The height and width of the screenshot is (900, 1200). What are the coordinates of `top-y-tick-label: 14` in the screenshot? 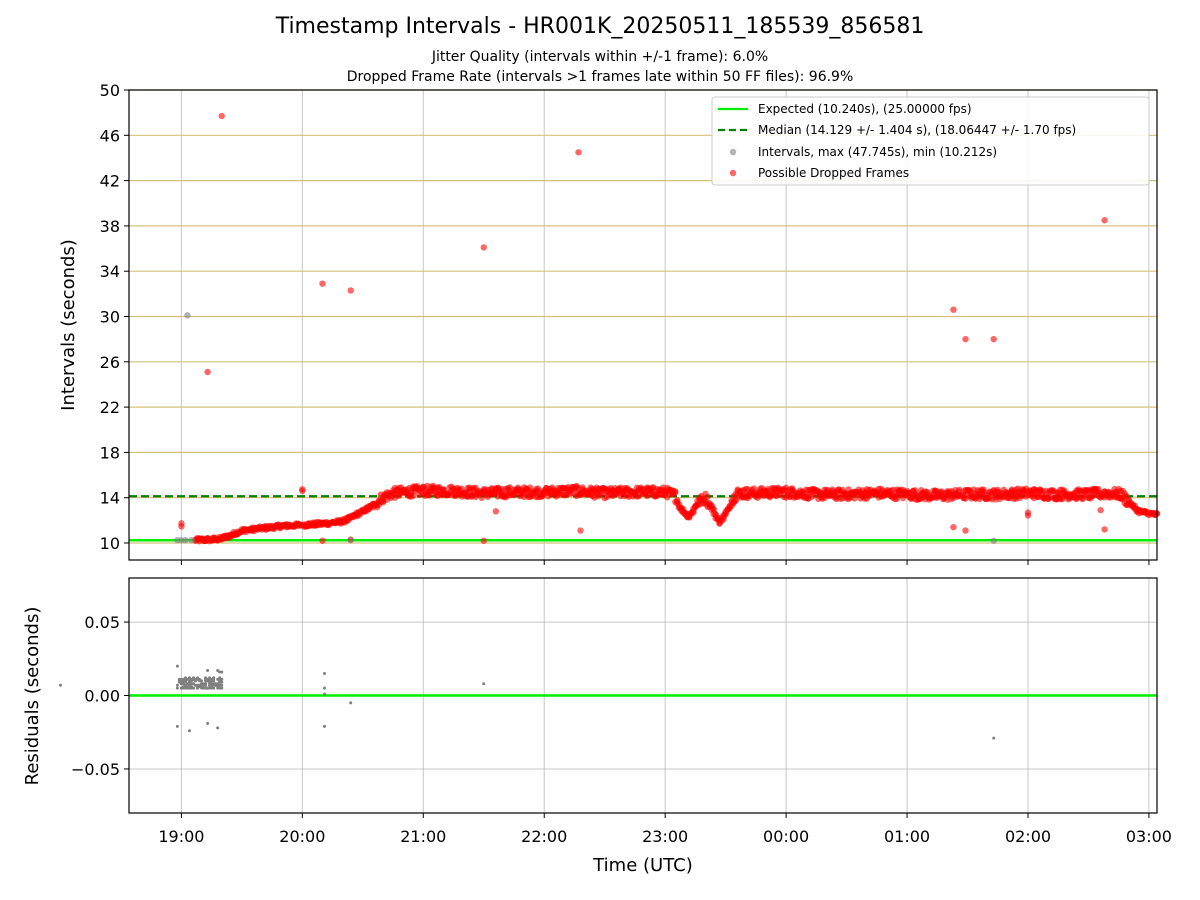 It's located at (110, 498).